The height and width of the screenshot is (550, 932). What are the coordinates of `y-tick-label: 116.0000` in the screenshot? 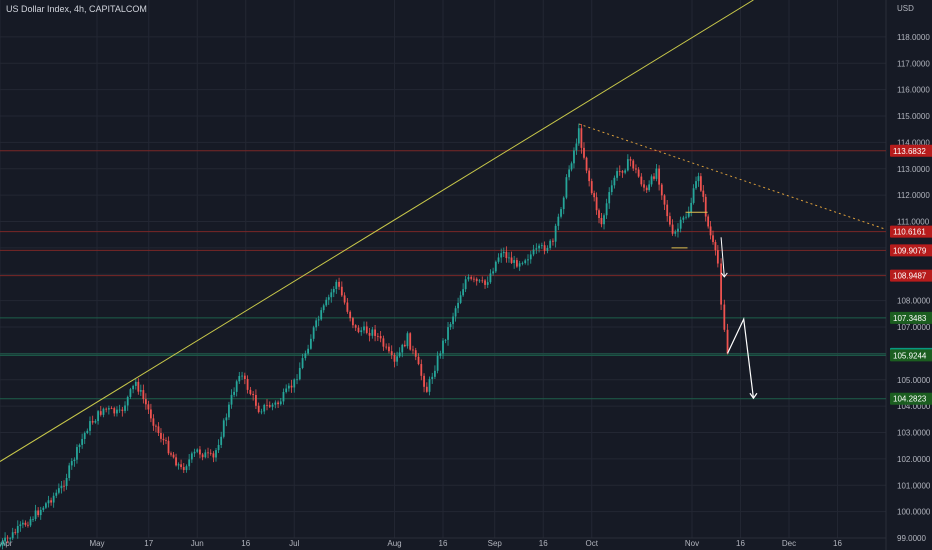 It's located at (913, 90).